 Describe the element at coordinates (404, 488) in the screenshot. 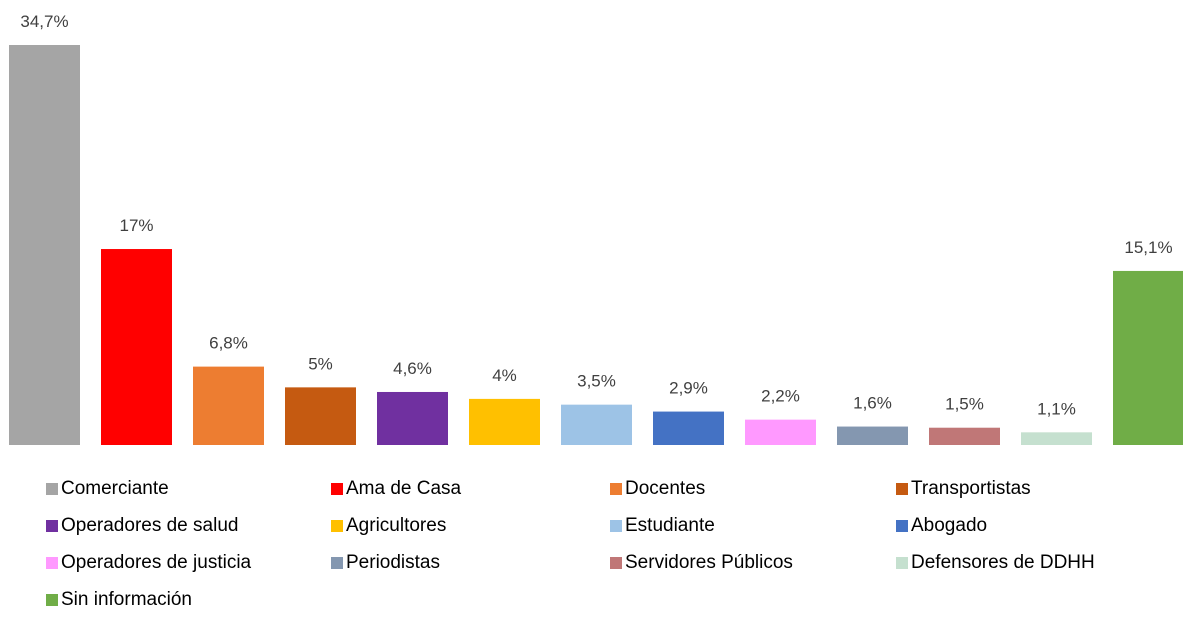

I see `legend-label: Ama de Casa` at that location.